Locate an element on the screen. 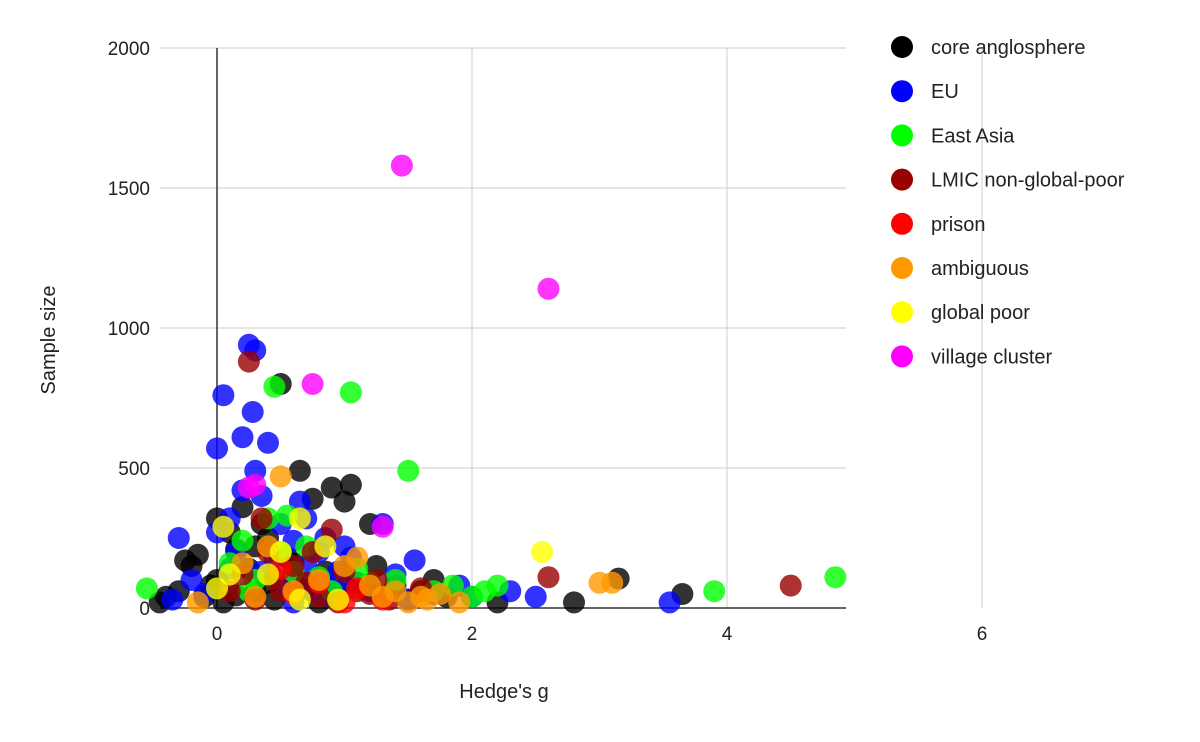  legend-item: EU is located at coordinates (925, 91).